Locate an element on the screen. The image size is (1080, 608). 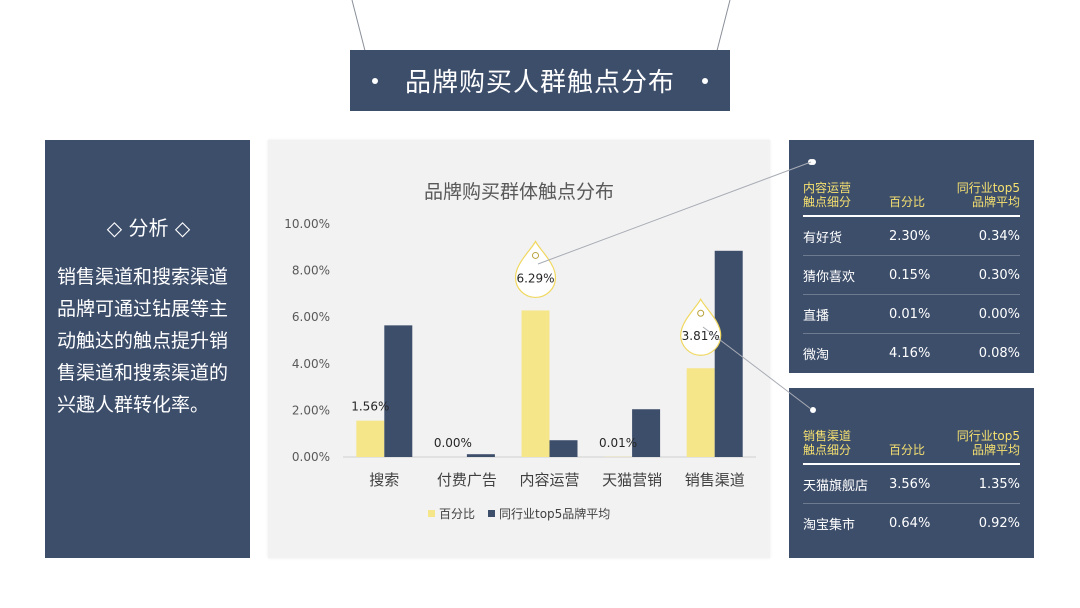
content-table-pin is located at coordinates (813, 162).